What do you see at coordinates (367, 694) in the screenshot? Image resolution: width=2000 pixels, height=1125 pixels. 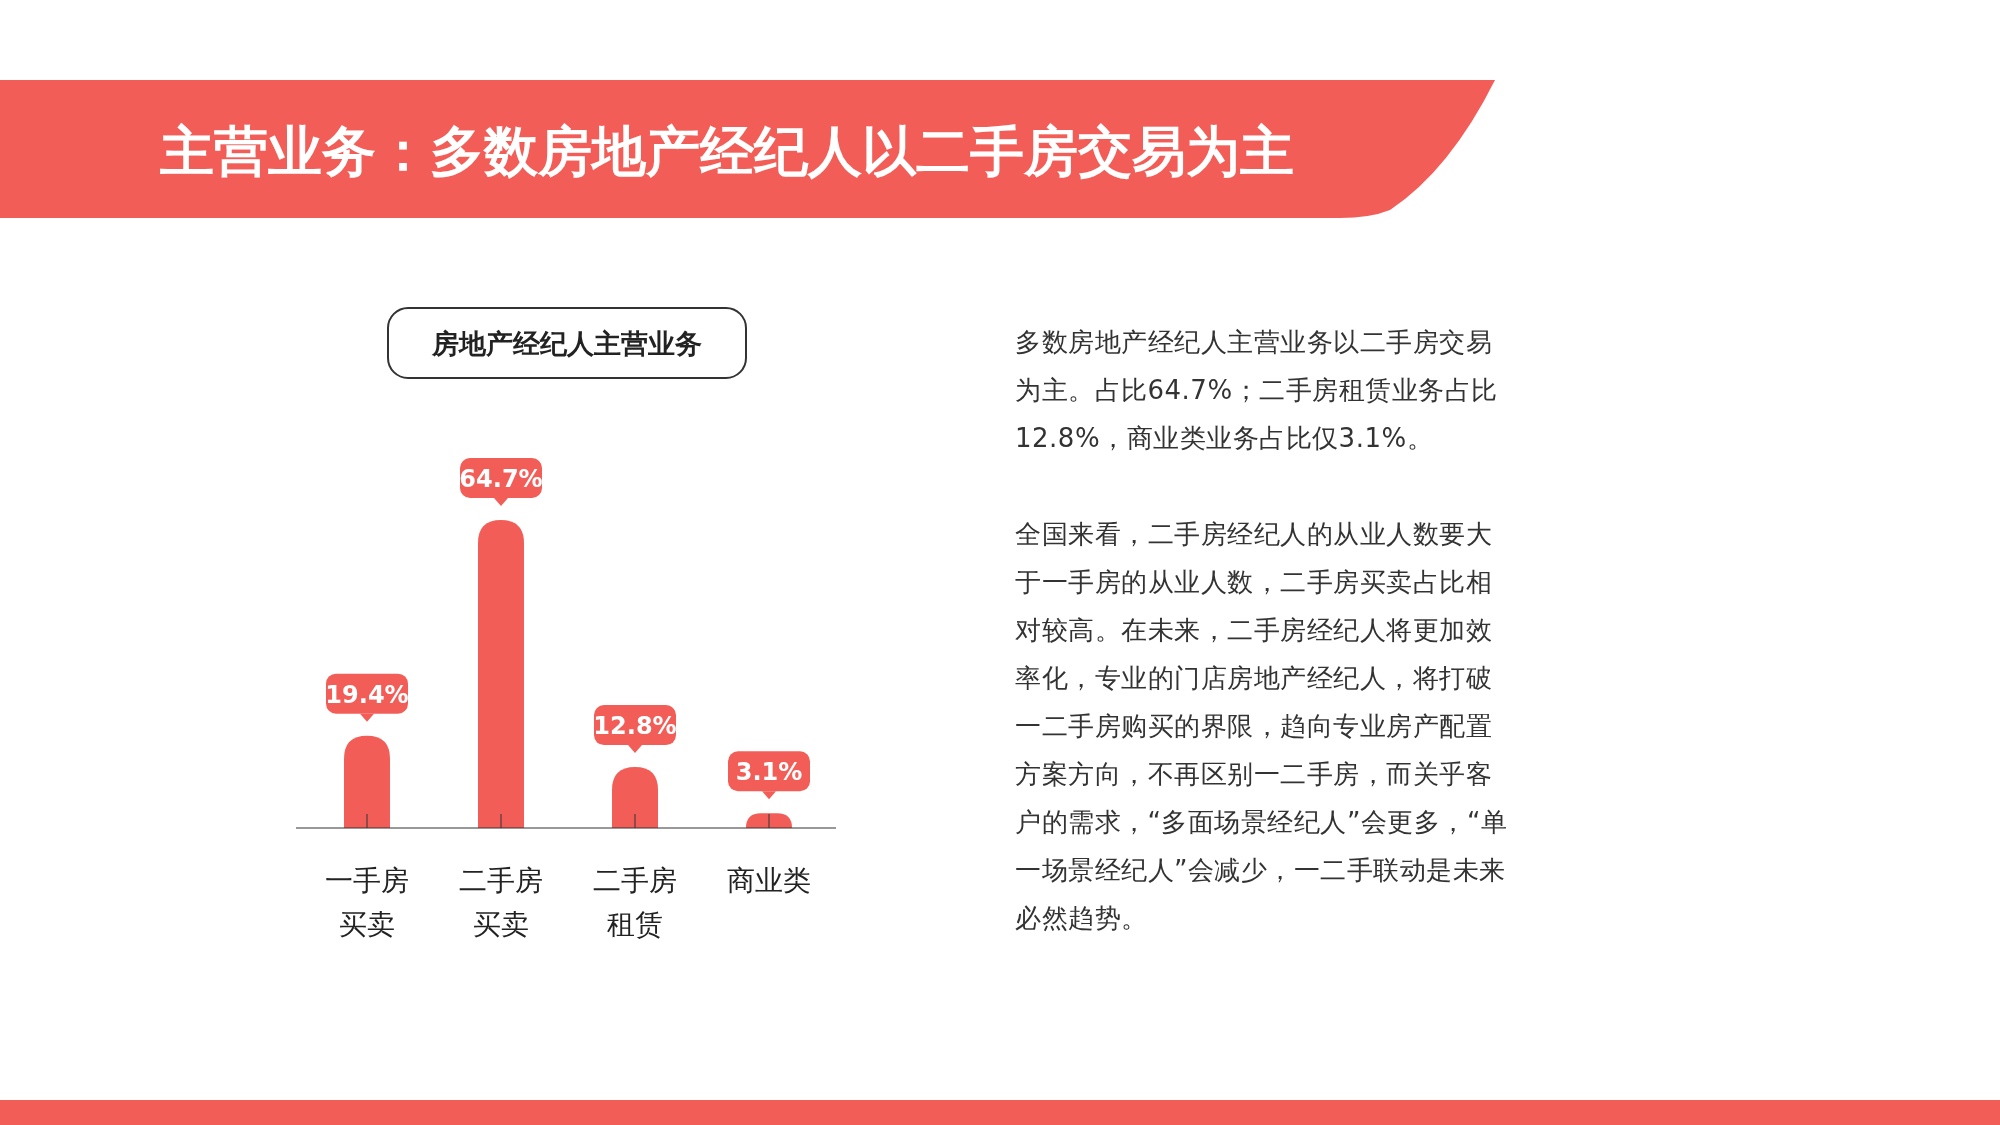 I see `data-label: 19.4%` at bounding box center [367, 694].